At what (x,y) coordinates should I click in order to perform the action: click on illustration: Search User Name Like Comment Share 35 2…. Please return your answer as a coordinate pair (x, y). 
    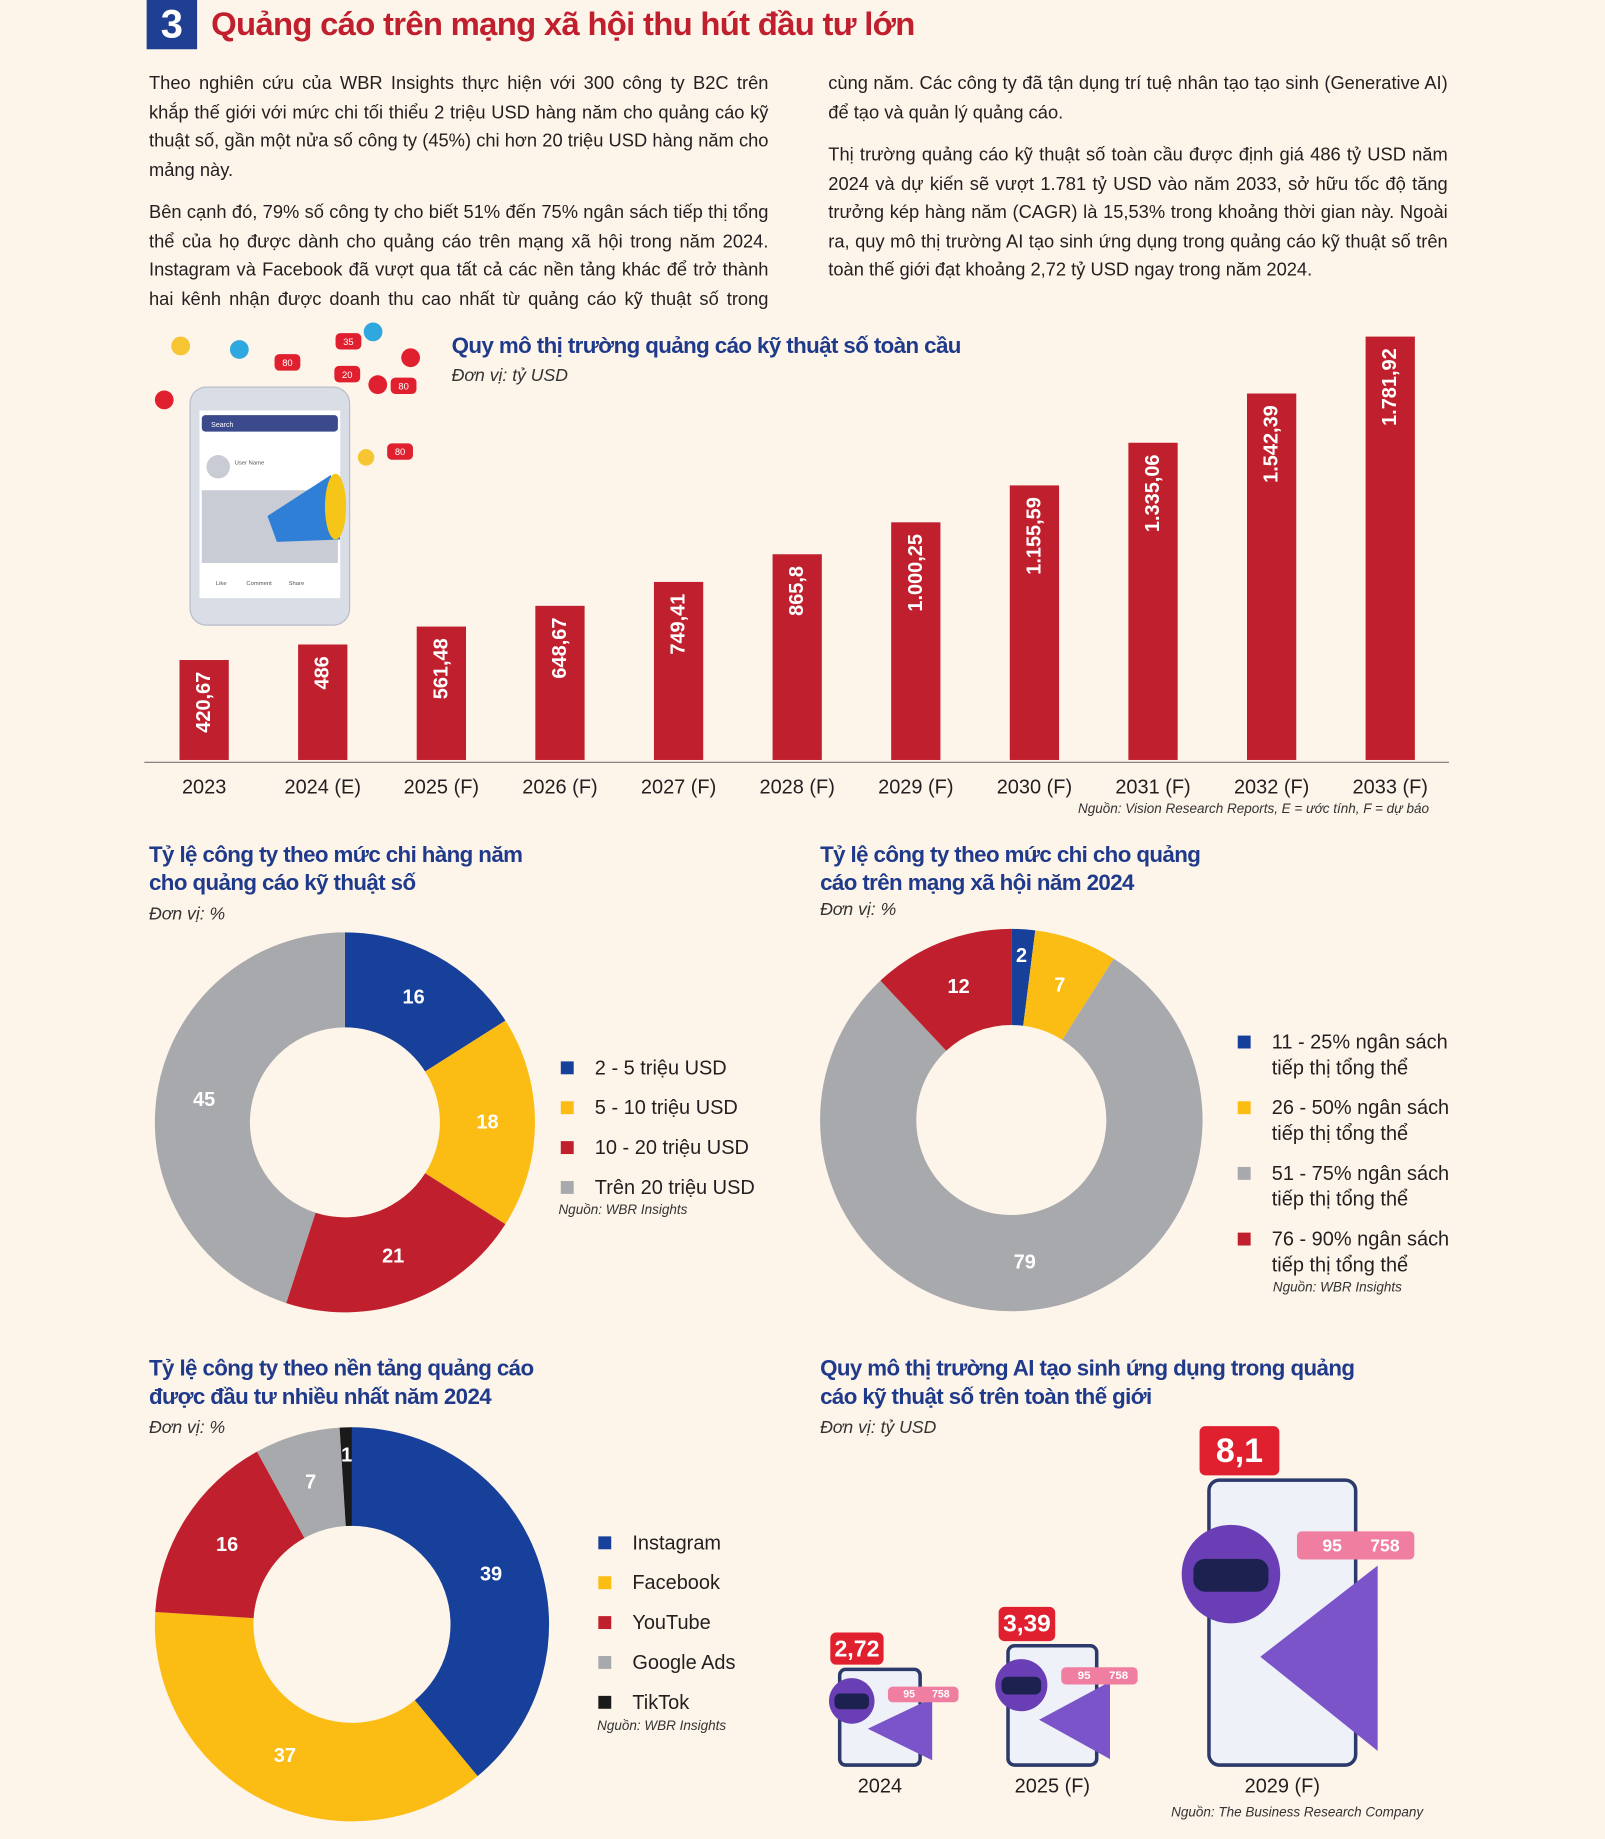
    Looking at the image, I should click on (287, 474).